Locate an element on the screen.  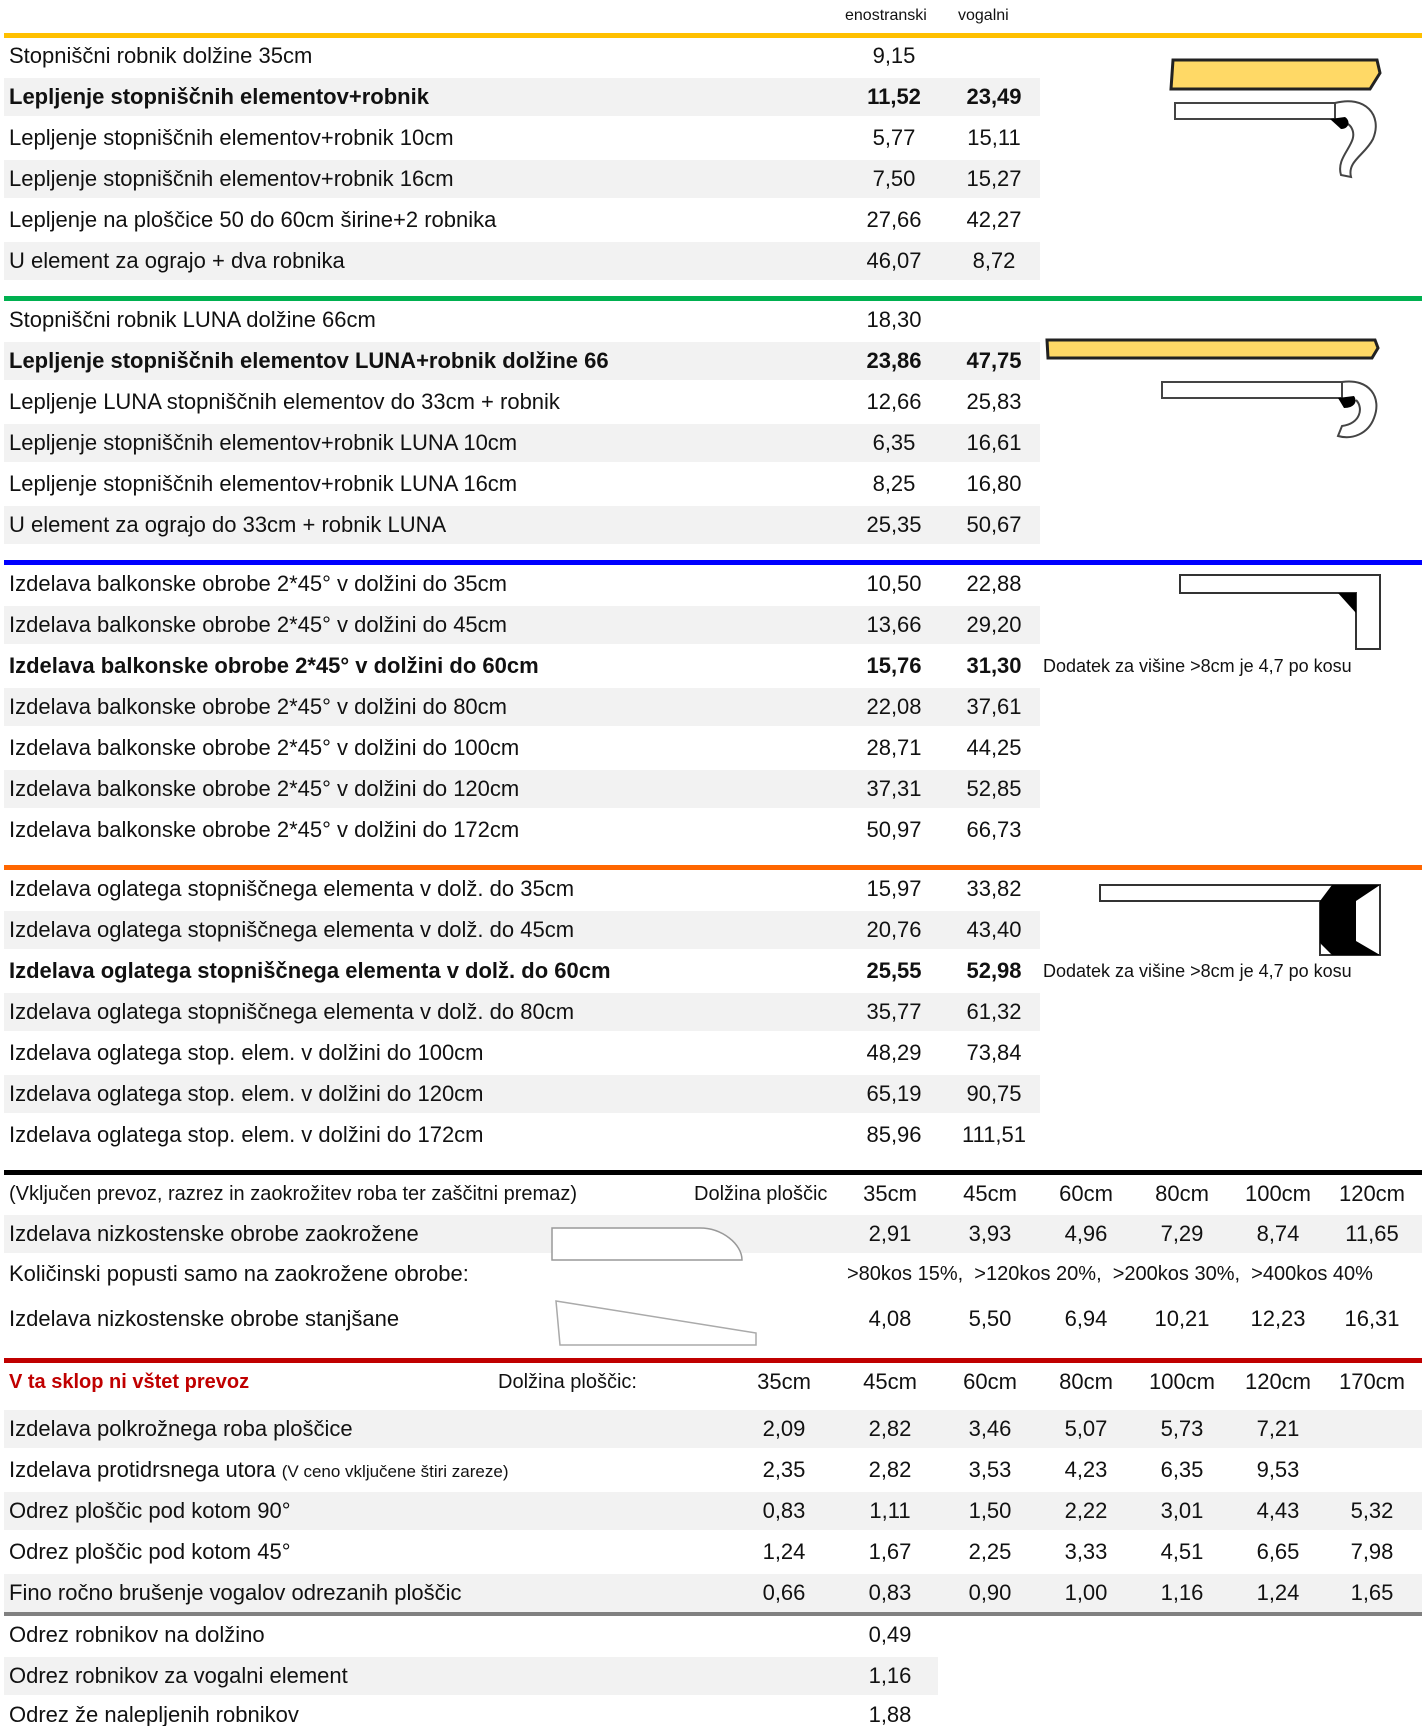
section-divider-blue is located at coordinates (713, 562).